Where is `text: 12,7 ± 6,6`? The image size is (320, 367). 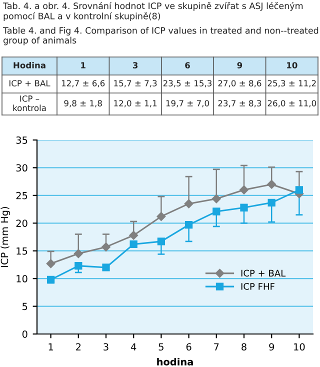
text: 12,7 ± 6,6 is located at coordinates (83, 84).